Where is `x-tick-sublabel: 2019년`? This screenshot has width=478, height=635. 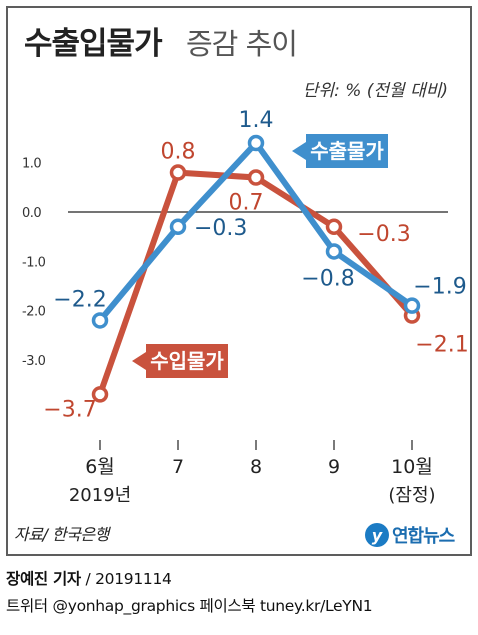 x-tick-sublabel: 2019년 is located at coordinates (100, 495).